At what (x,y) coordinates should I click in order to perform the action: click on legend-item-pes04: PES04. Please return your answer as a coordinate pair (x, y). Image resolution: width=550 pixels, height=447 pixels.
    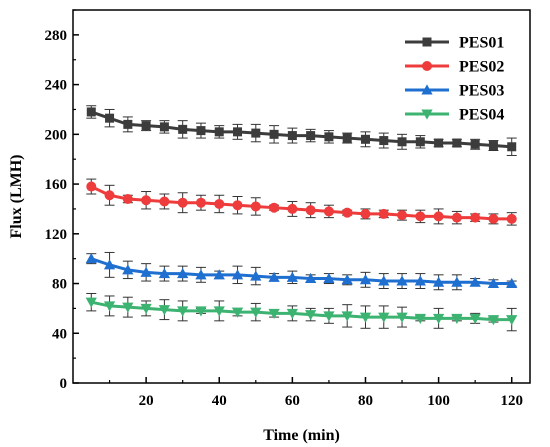
    Looking at the image, I should click on (454, 115).